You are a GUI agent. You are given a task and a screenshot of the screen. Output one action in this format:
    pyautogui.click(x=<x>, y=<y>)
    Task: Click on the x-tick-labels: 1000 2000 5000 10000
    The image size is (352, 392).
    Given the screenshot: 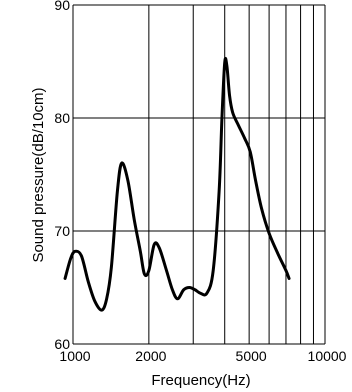 What is the action you would take?
    pyautogui.click(x=202, y=356)
    